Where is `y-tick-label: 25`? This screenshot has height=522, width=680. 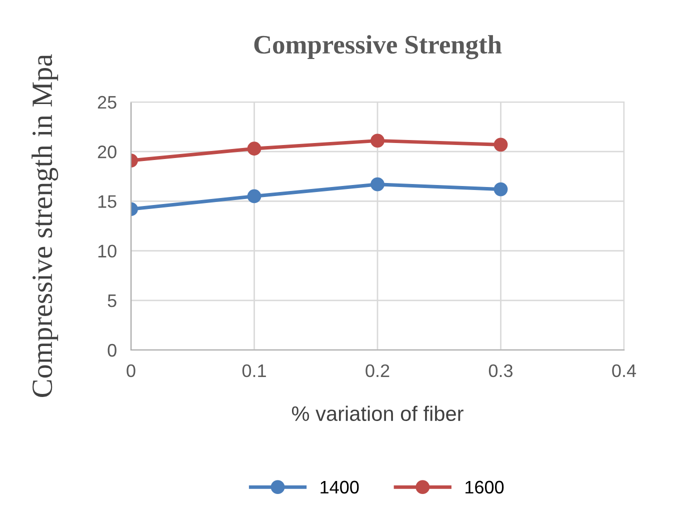 y-tick-label: 25 is located at coordinates (107, 102).